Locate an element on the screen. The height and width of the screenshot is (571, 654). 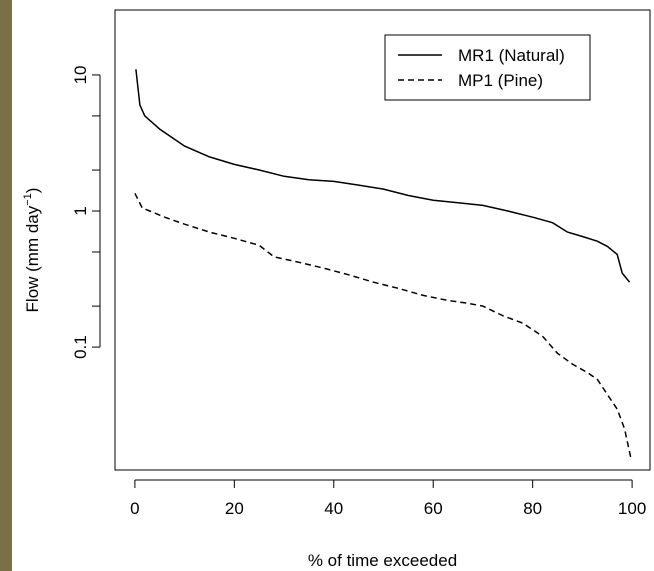
x-tick-label: 20 is located at coordinates (234, 508).